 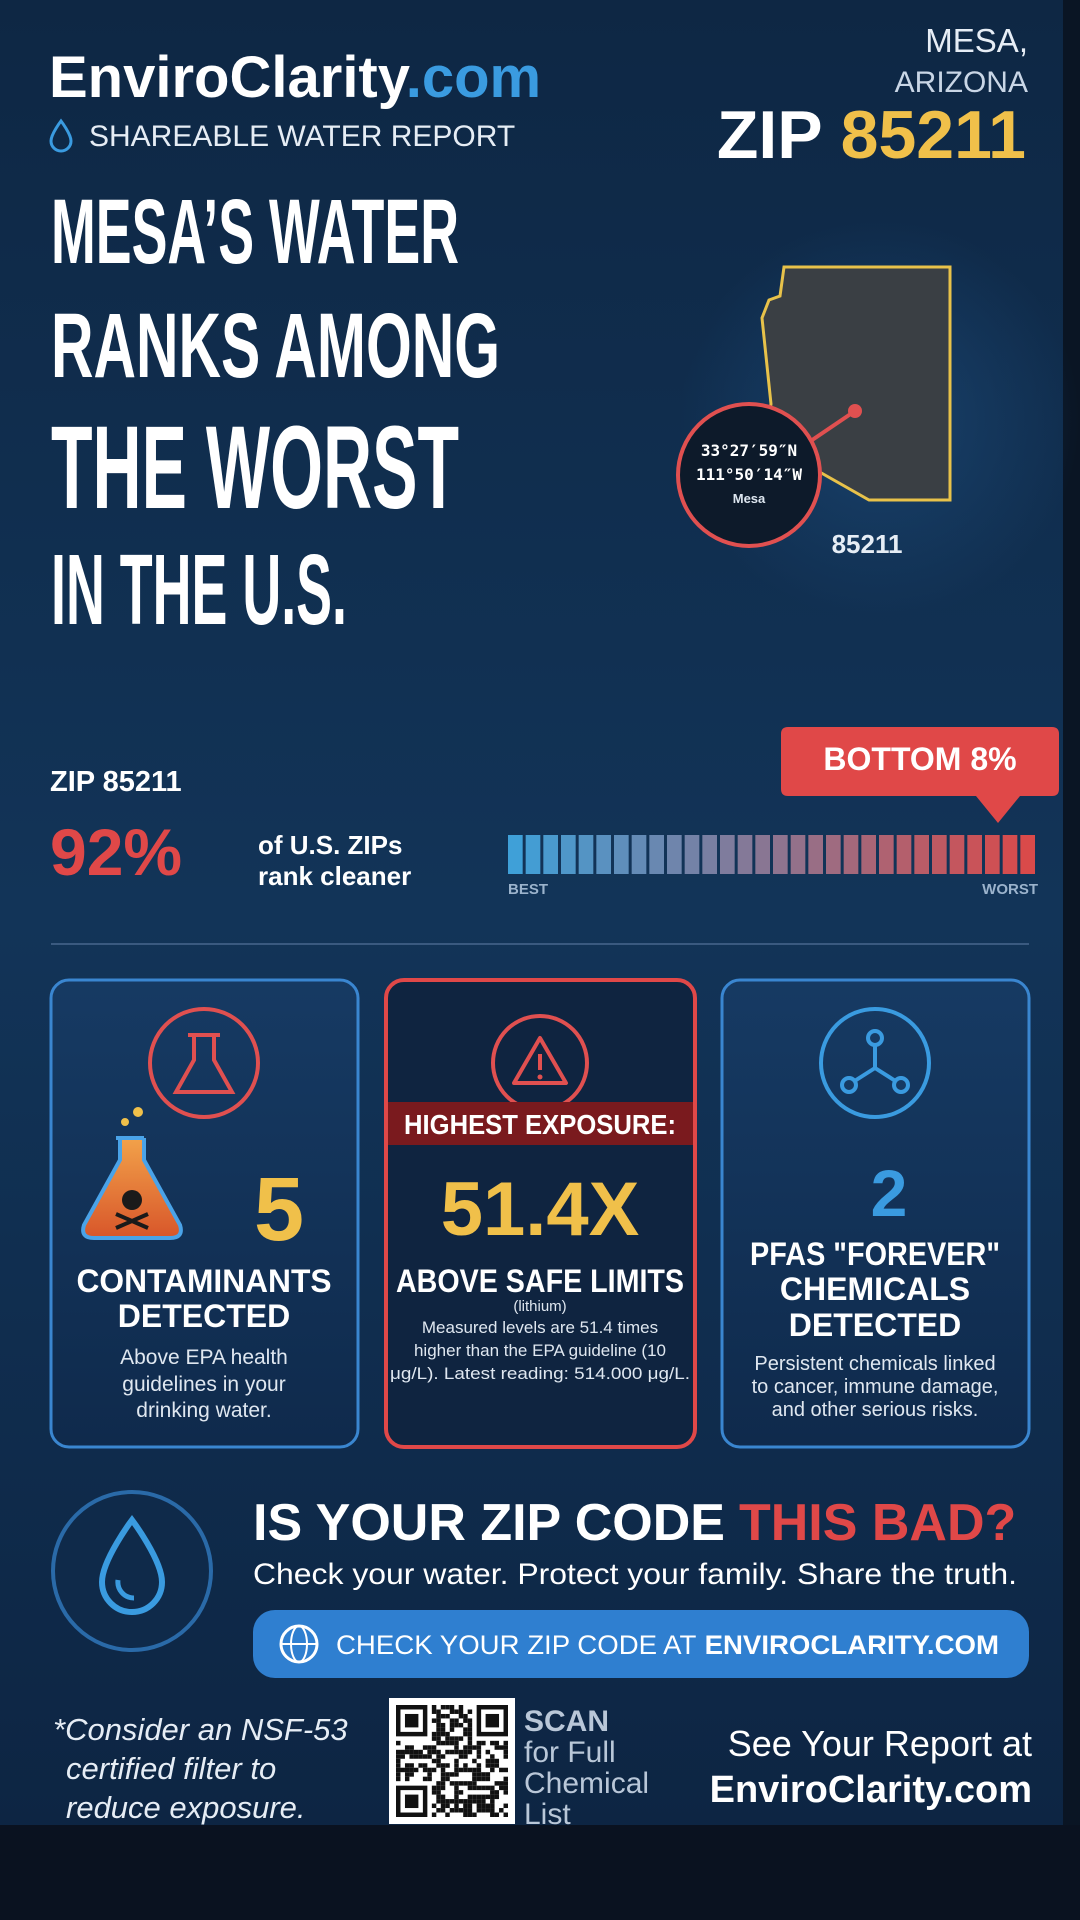 I want to click on brand: EnviroClarity.com, so click(x=295, y=77).